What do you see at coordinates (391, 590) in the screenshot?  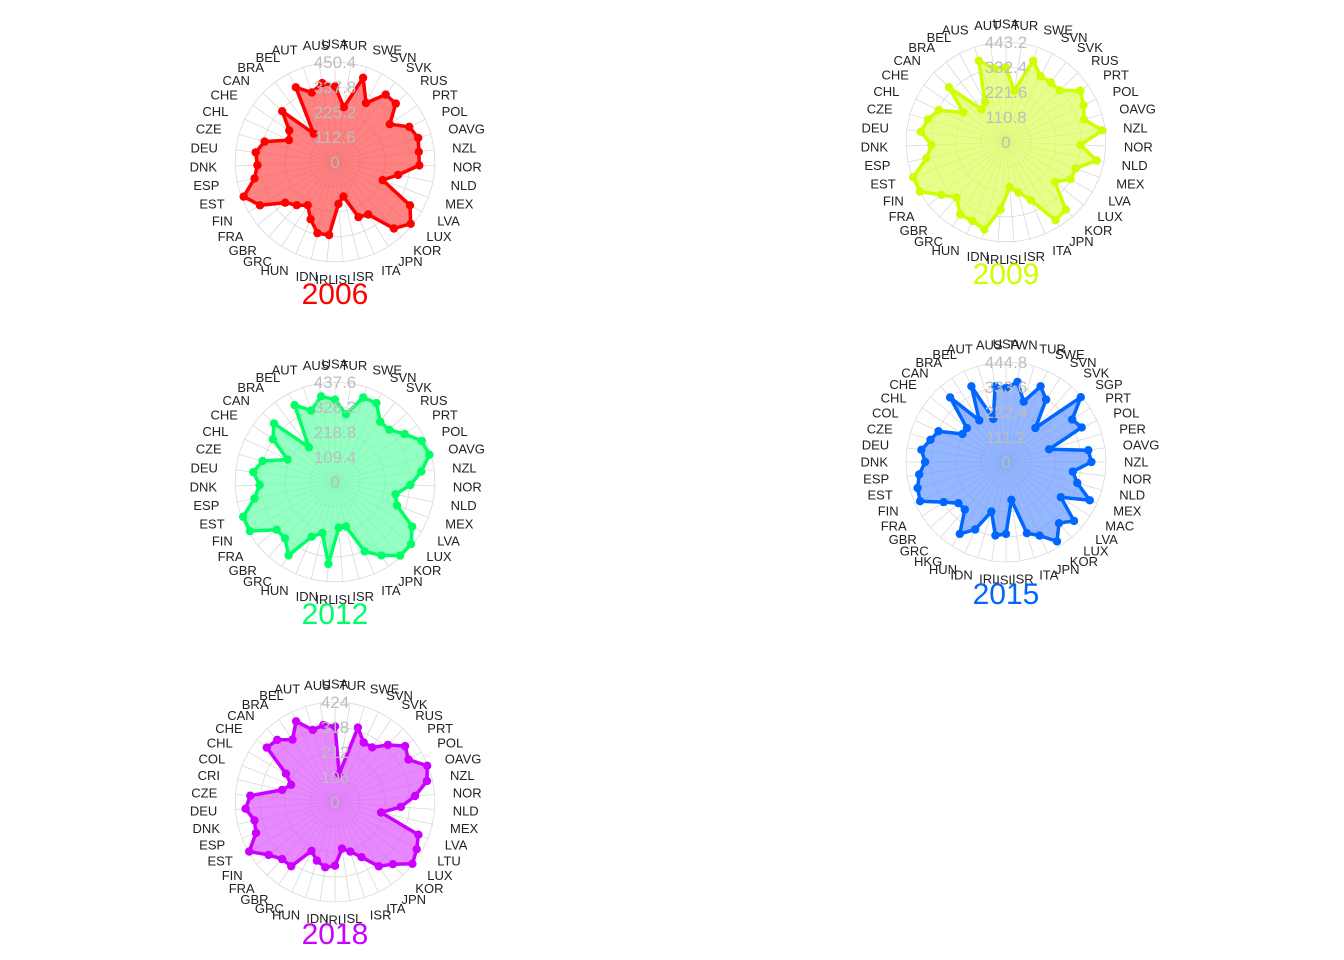 I see `axis-label-ITA: ITA` at bounding box center [391, 590].